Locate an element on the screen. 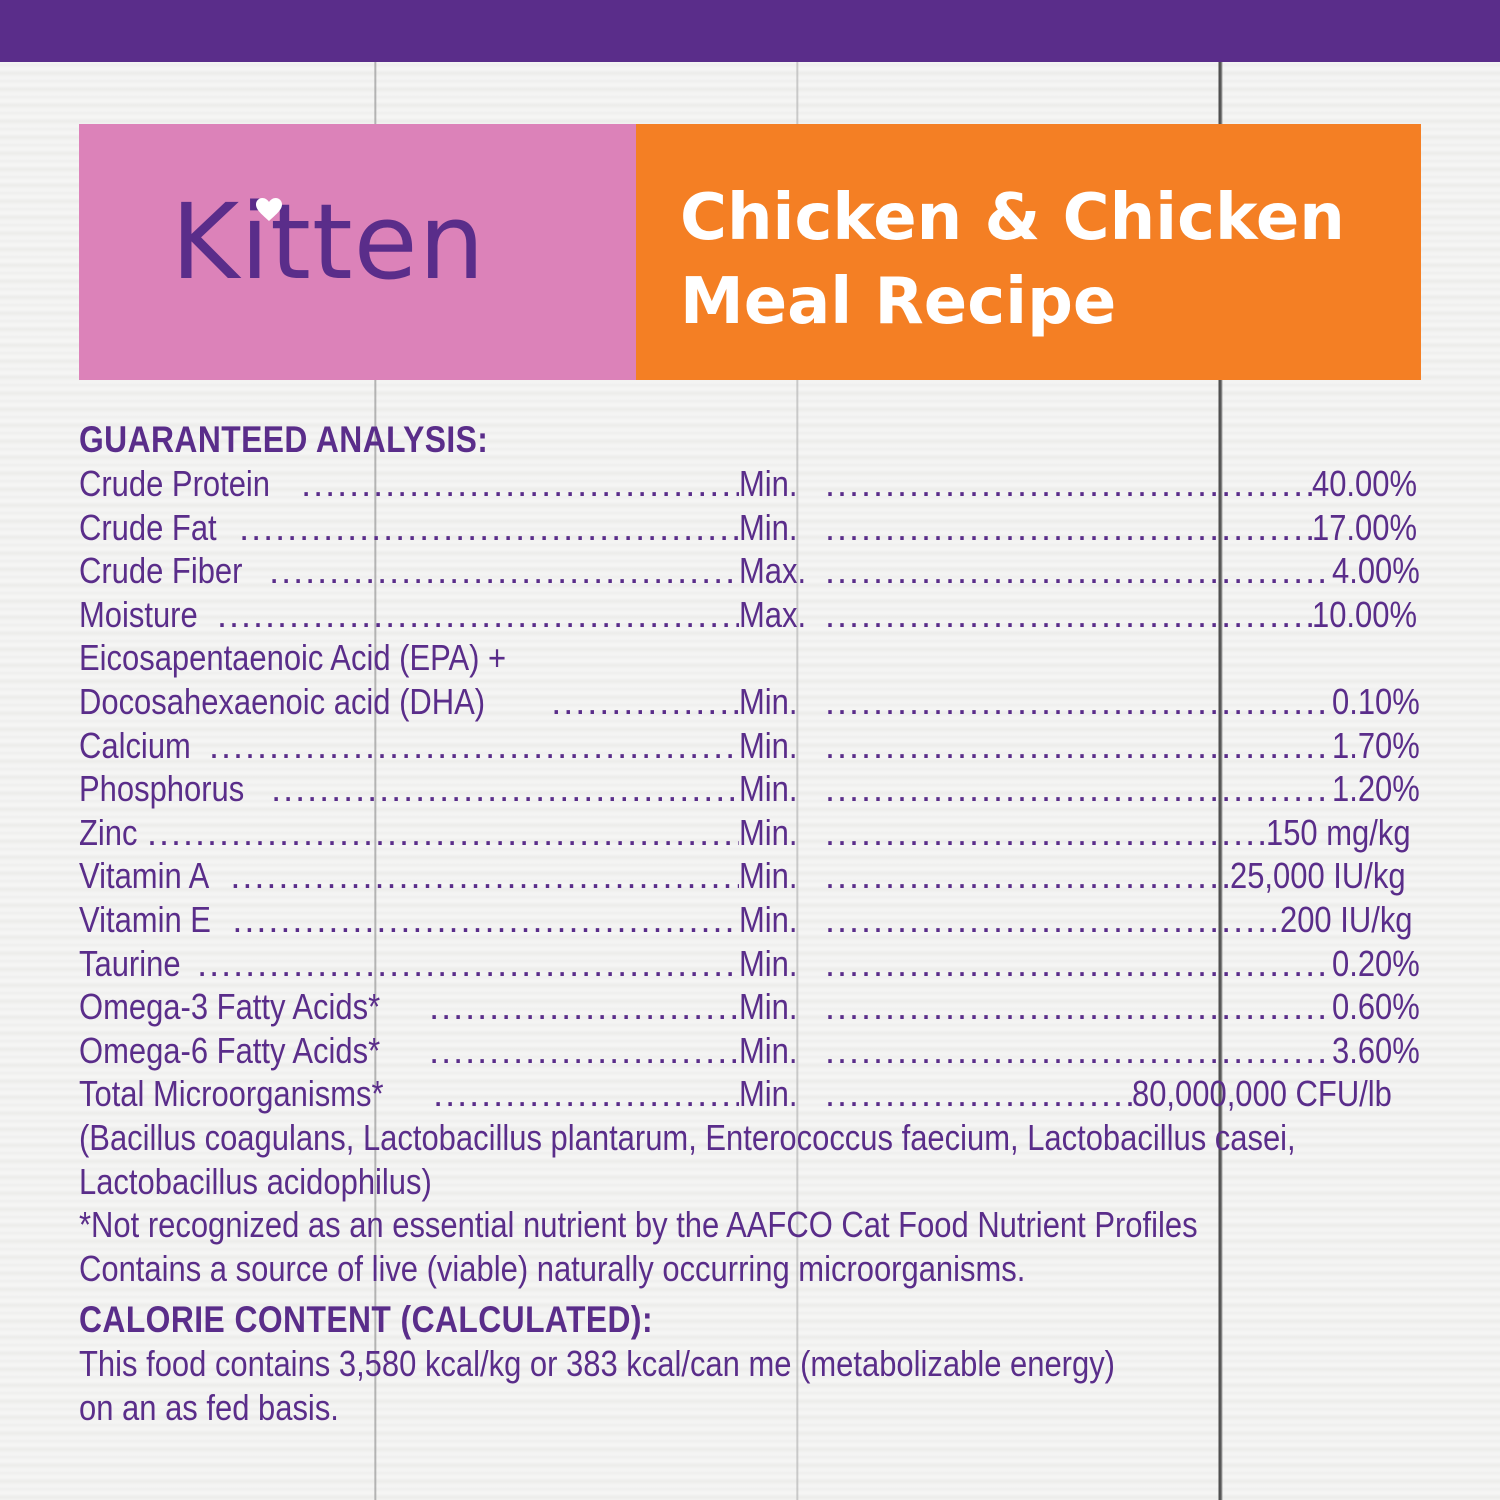  nutrient-name: Moisture is located at coordinates (138, 614).